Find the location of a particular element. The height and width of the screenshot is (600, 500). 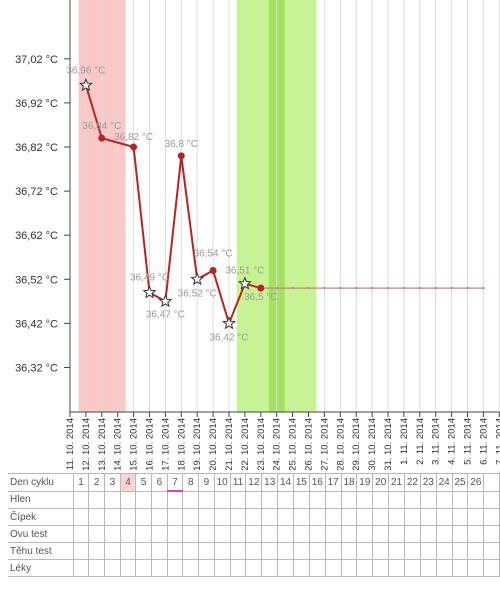

cycle-day-cell: 25 is located at coordinates (460, 482).